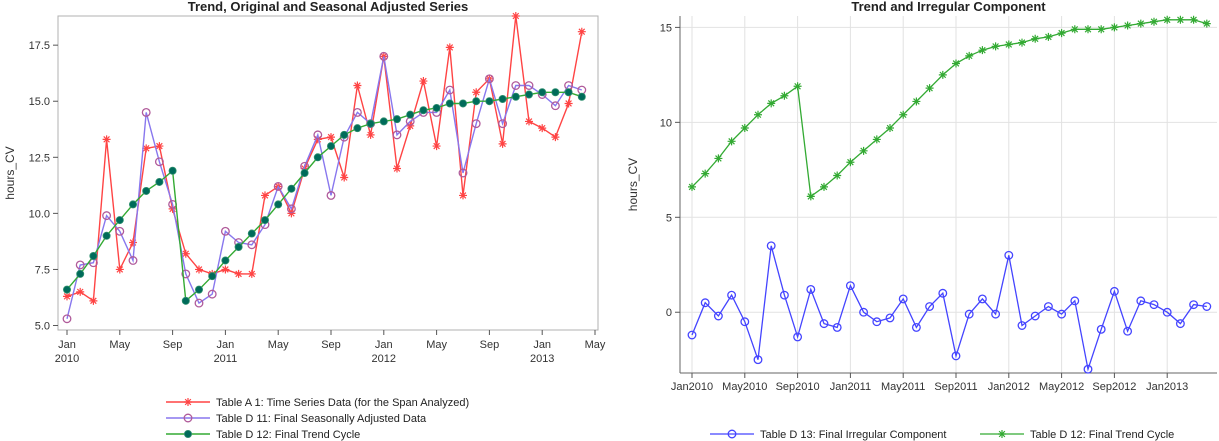 The image size is (1219, 441). I want to click on legend-label: Table D 12: Final Trend Cycle, so click(288, 435).